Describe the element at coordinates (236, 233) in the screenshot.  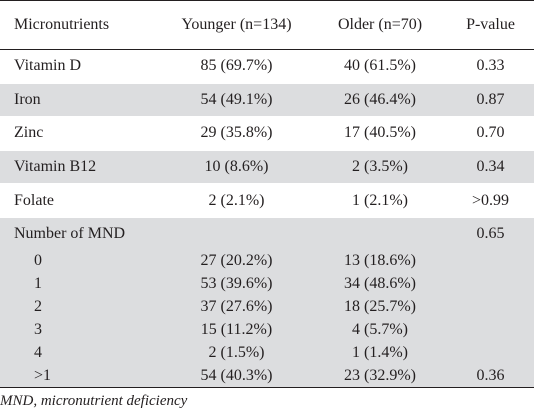
I see `younger-value` at that location.